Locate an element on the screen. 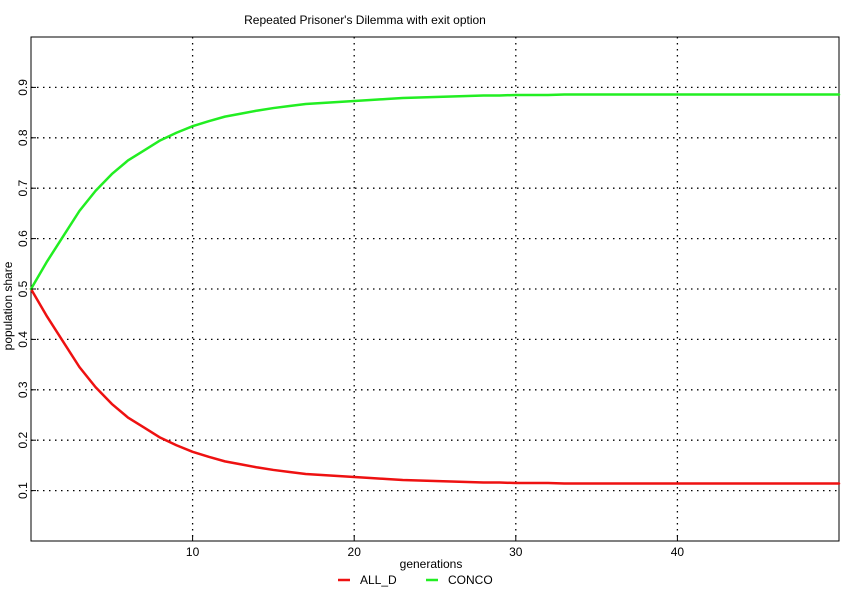  x-tick-label: 20 is located at coordinates (355, 552).